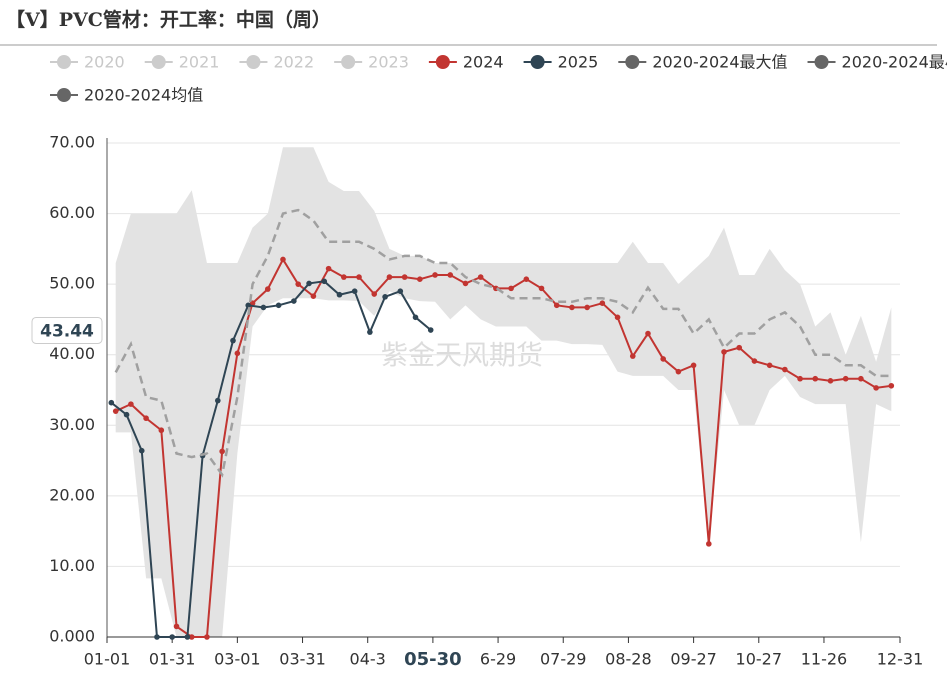  What do you see at coordinates (72, 283) in the screenshot?
I see `y-tick-label: 50.00` at bounding box center [72, 283].